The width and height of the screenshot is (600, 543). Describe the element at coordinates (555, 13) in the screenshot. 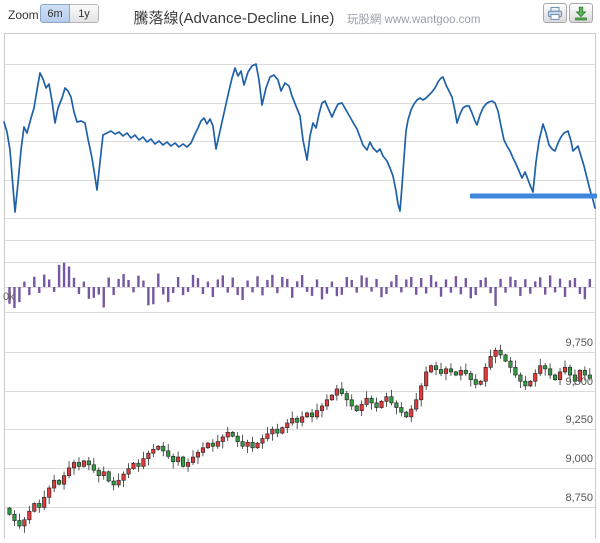

I see `print-button` at that location.